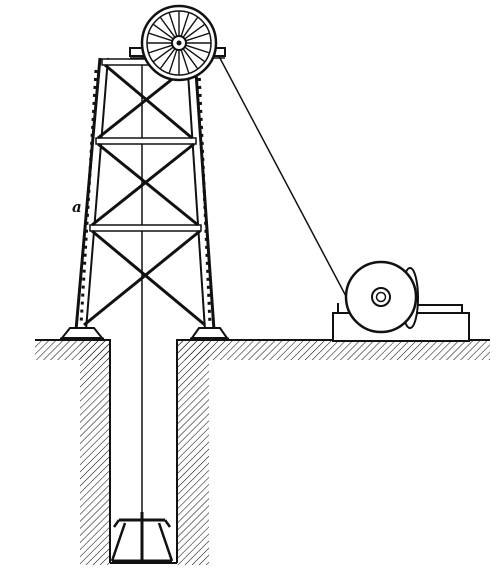 The height and width of the screenshot is (575, 500). I want to click on tower-leg-right-inner, so click(196, 194).